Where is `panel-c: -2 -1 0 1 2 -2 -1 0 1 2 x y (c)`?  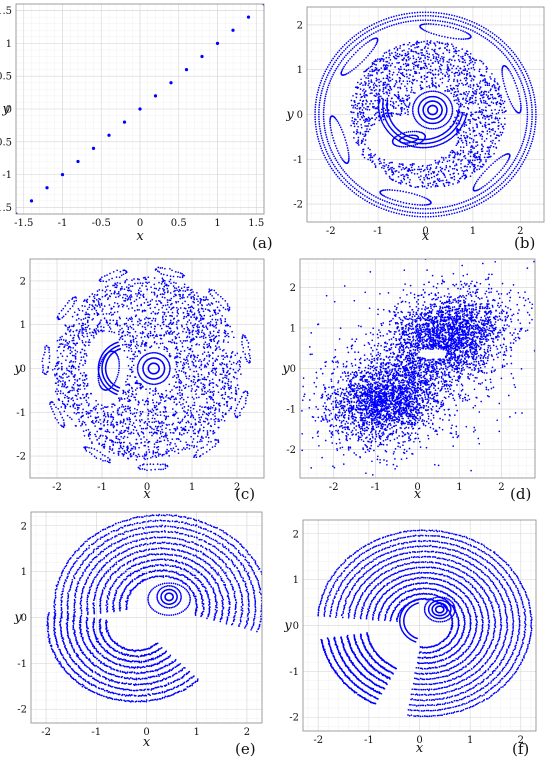 panel-c: -2 -1 0 1 2 -2 -1 0 1 2 x y (c) is located at coordinates (139, 380).